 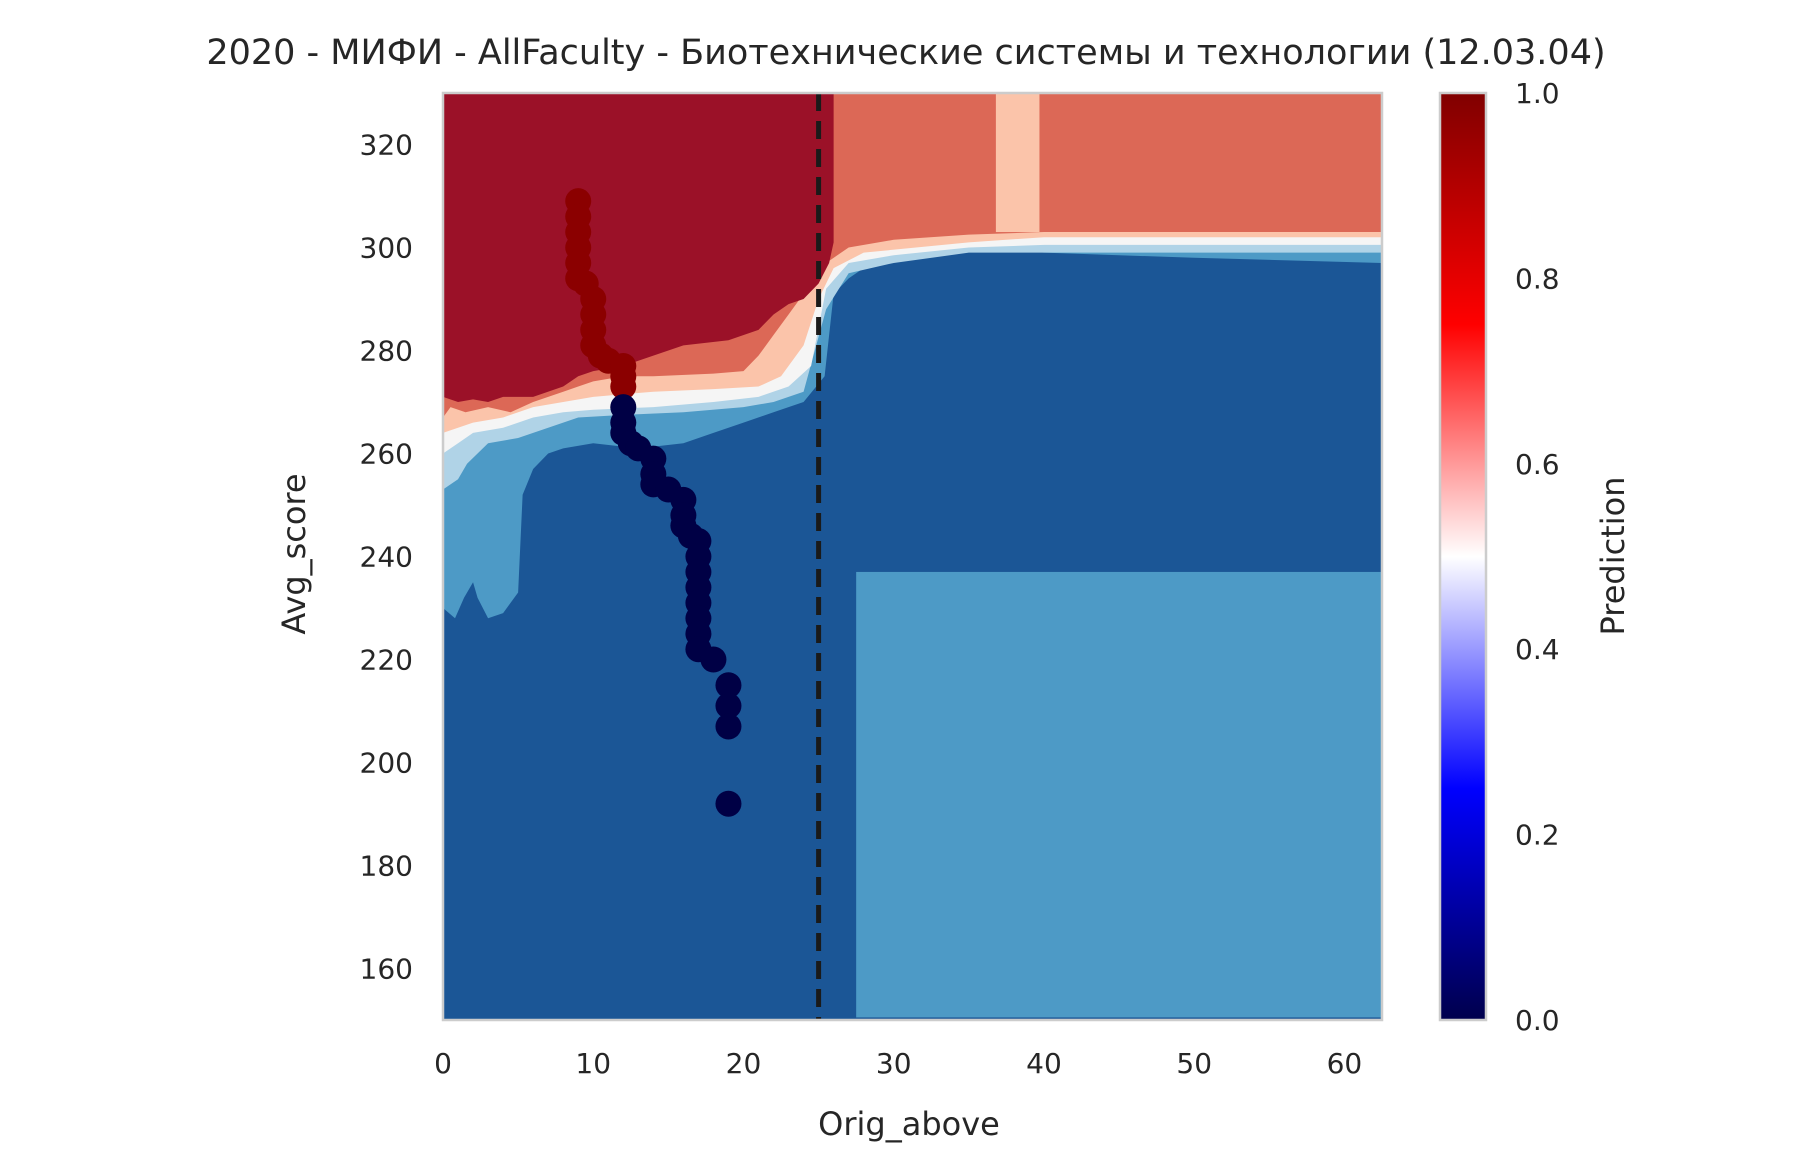 I want to click on x-axis-label: Orig_above, so click(x=909, y=1124).